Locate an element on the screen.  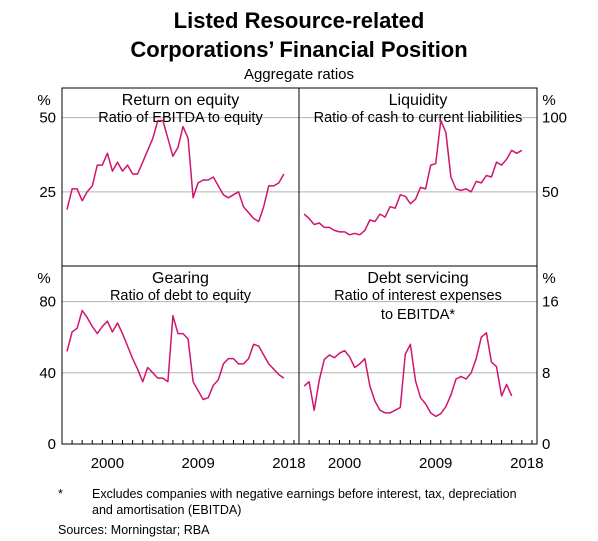
y-tick-label: 8 is located at coordinates (546, 373).